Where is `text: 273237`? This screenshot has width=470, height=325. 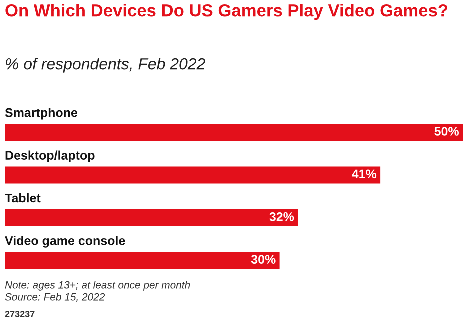
text: 273237 is located at coordinates (20, 314).